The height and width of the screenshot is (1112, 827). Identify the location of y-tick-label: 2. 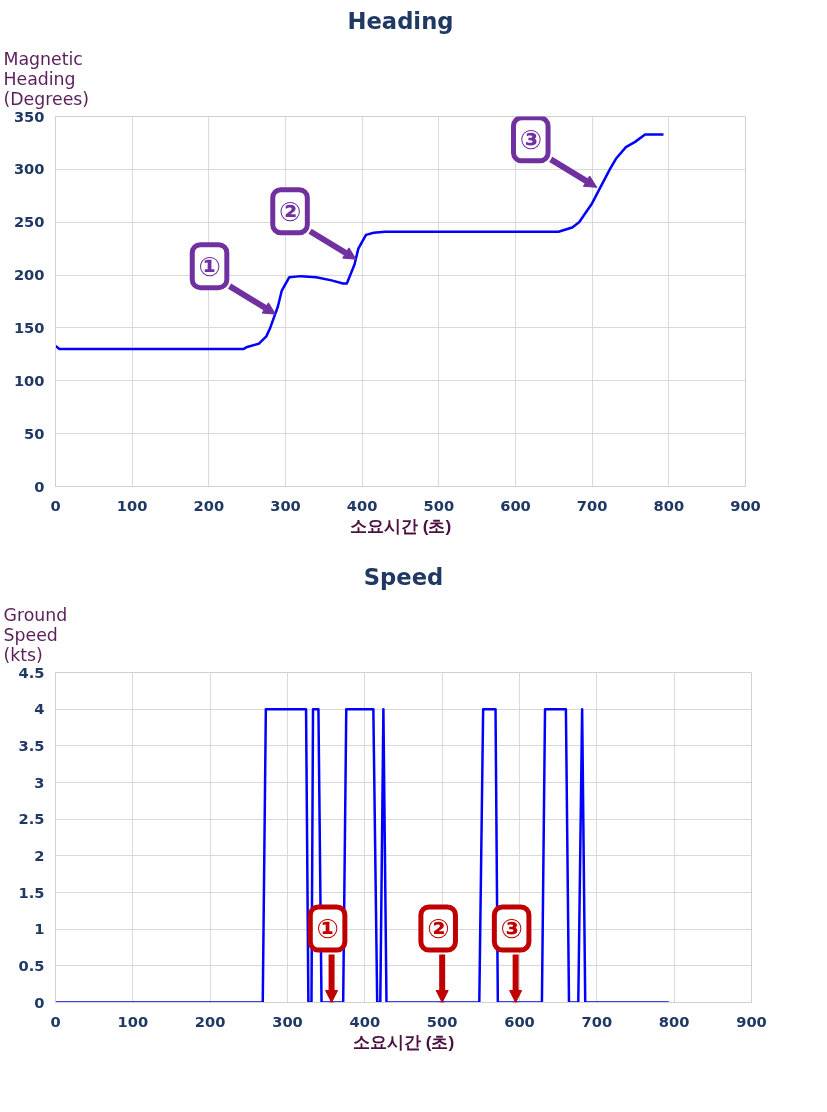
(39, 855).